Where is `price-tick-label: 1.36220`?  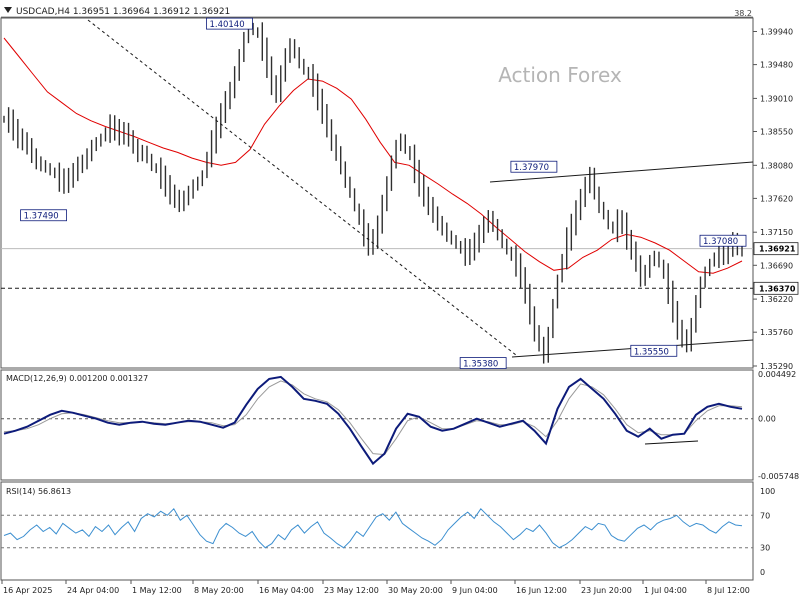 price-tick-label: 1.36220 is located at coordinates (776, 299).